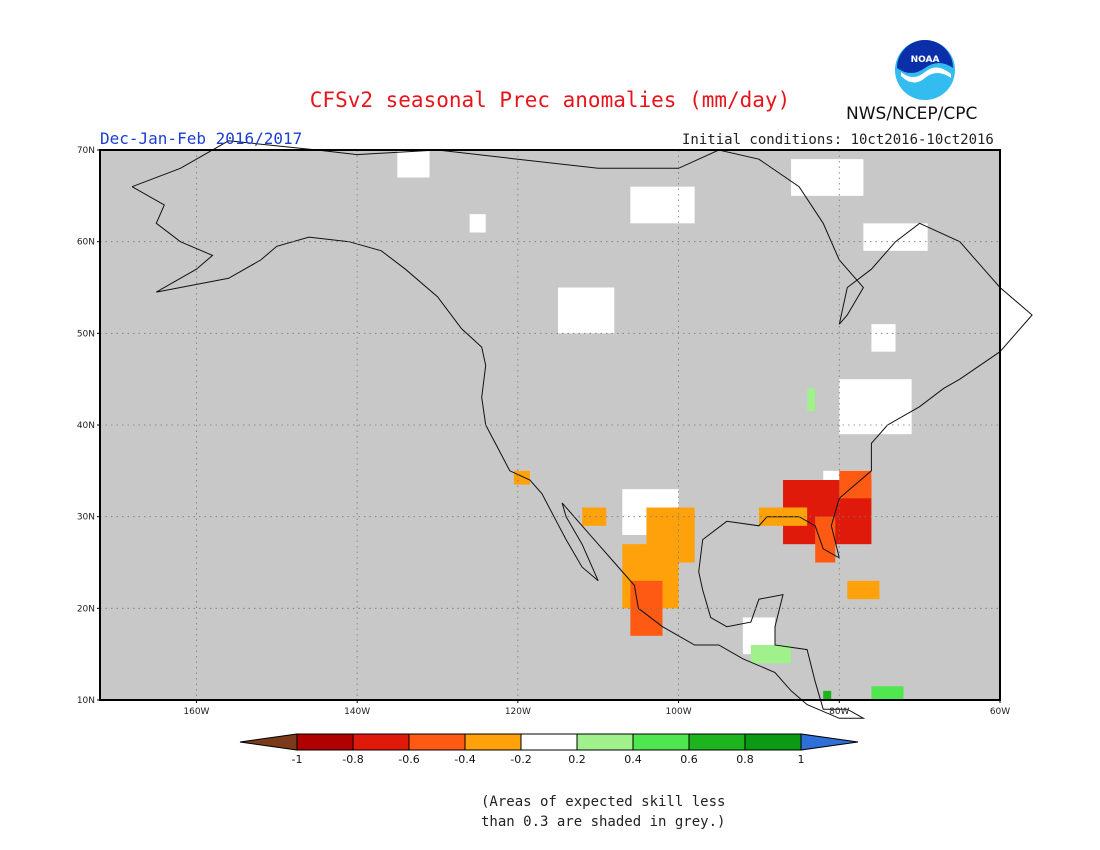 The width and height of the screenshot is (1100, 850). Describe the element at coordinates (86, 334) in the screenshot. I see `latitude-tick-label: 50N` at that location.